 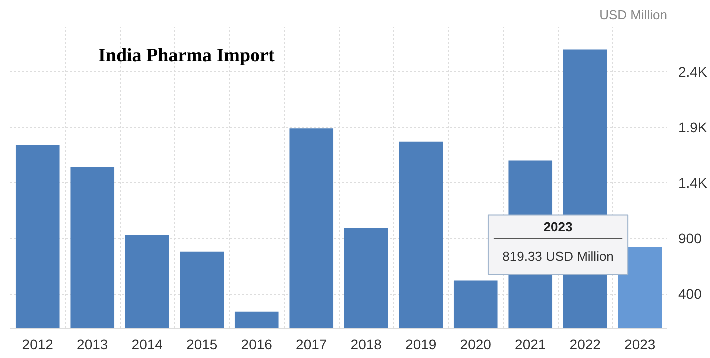 What do you see at coordinates (202, 344) in the screenshot?
I see `x-tick-label: 2015` at bounding box center [202, 344].